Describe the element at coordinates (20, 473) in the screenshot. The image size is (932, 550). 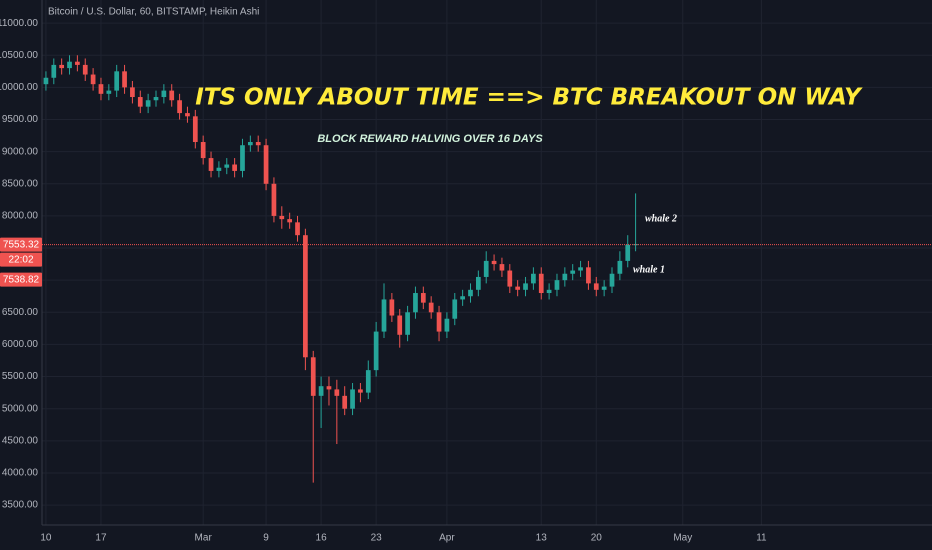
I see `y-tick-label: 4000.00` at that location.